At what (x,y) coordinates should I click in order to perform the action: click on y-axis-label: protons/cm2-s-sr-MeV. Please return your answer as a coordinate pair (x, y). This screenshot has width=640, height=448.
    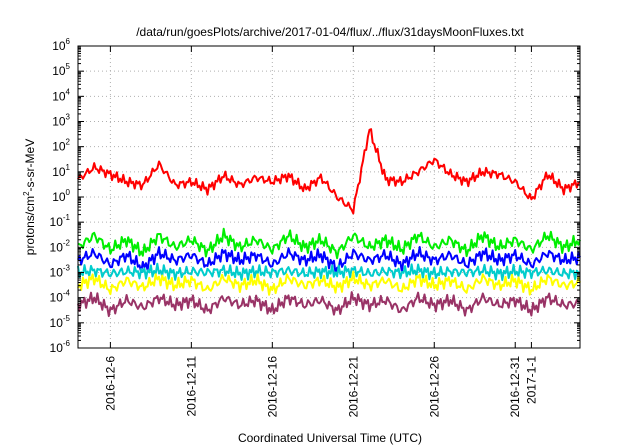
    Looking at the image, I should click on (29, 197).